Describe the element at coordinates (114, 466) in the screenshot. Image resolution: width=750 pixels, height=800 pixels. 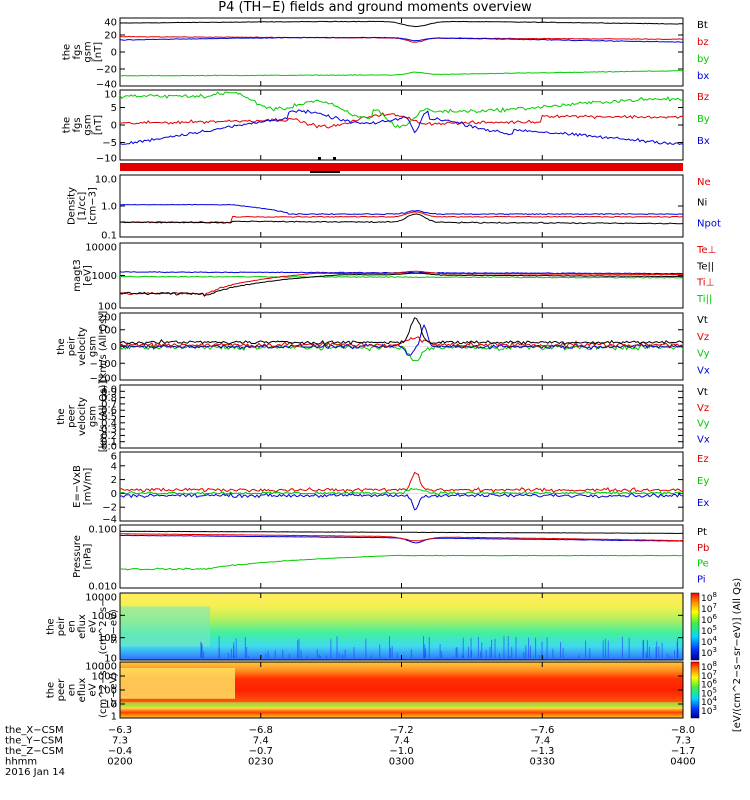
I see `y-tick-label: 4` at that location.